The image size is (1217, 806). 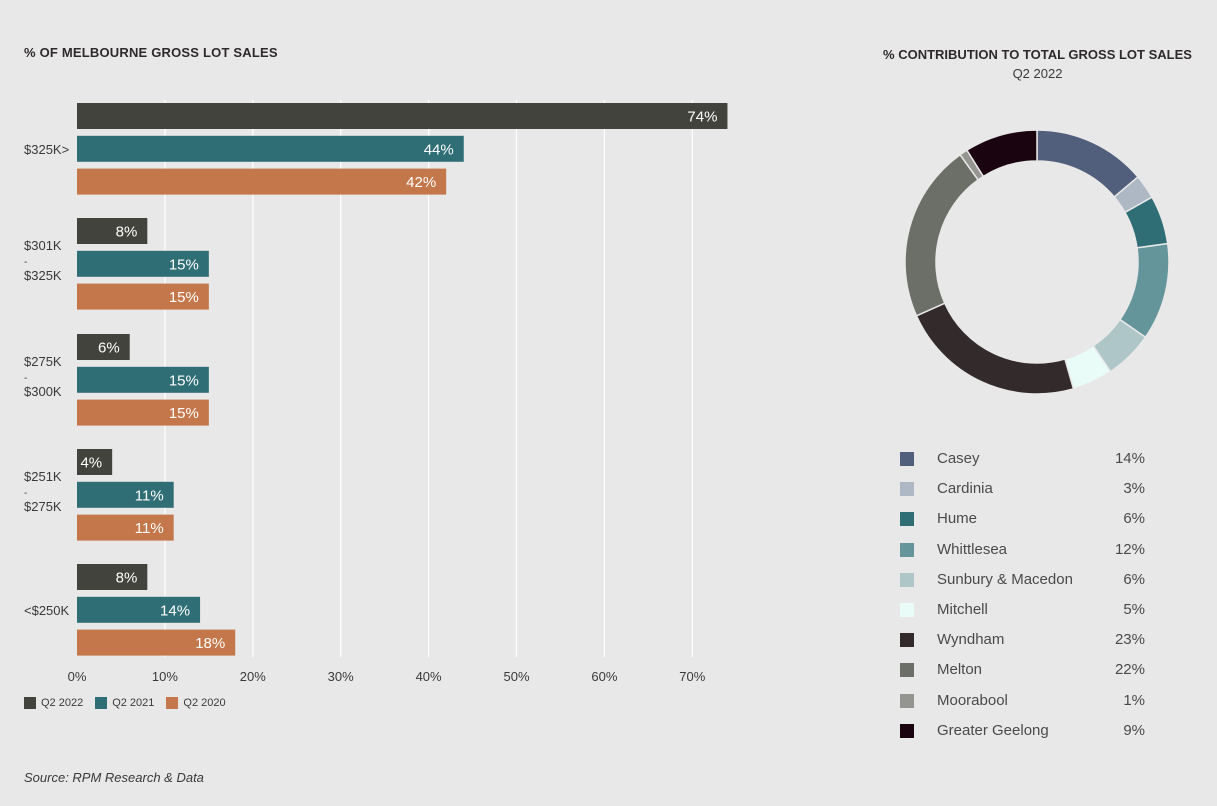 What do you see at coordinates (43, 275) in the screenshot?
I see `category-label: $325K` at bounding box center [43, 275].